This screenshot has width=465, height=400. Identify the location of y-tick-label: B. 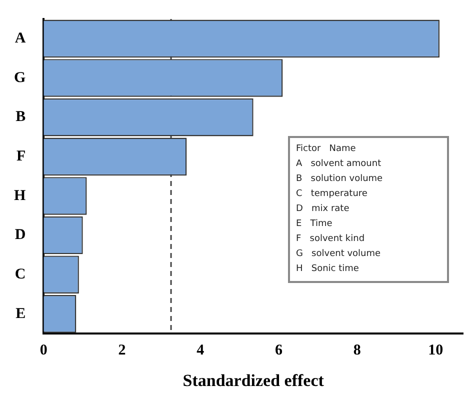
(21, 117).